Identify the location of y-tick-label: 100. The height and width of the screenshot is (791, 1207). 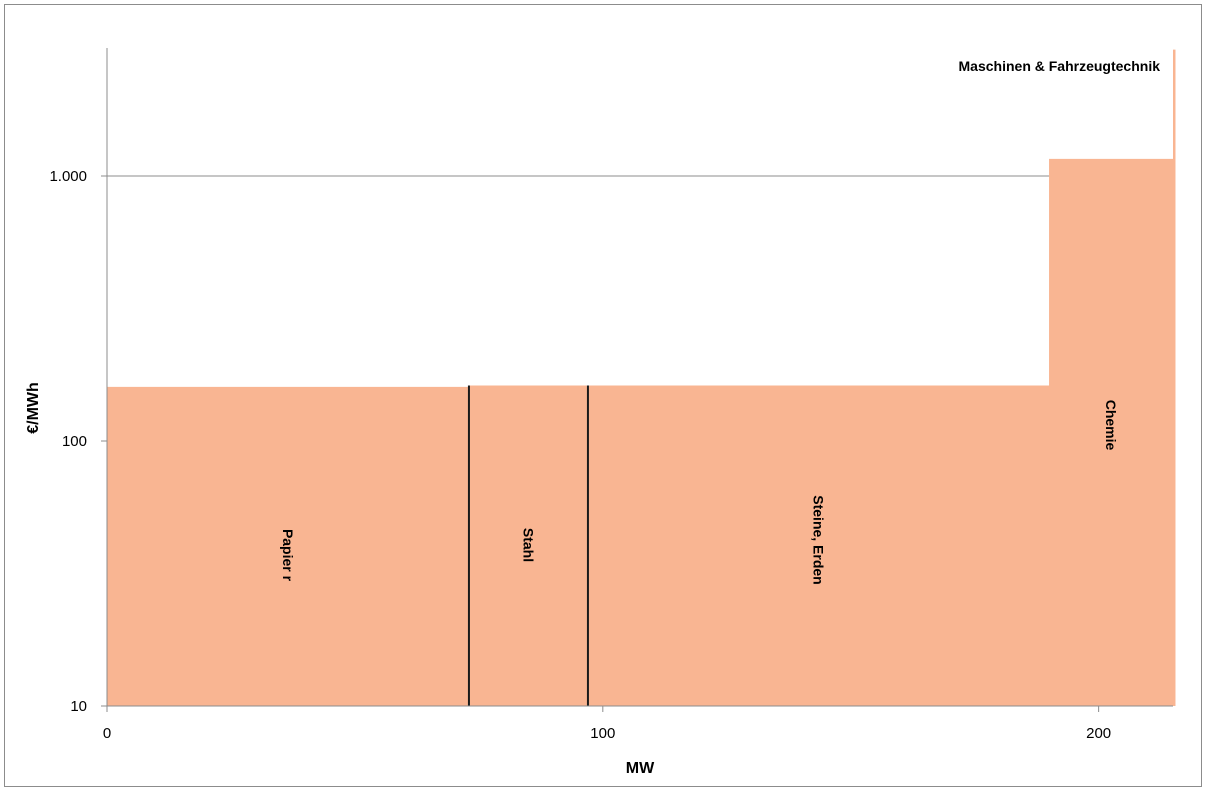
(74, 441).